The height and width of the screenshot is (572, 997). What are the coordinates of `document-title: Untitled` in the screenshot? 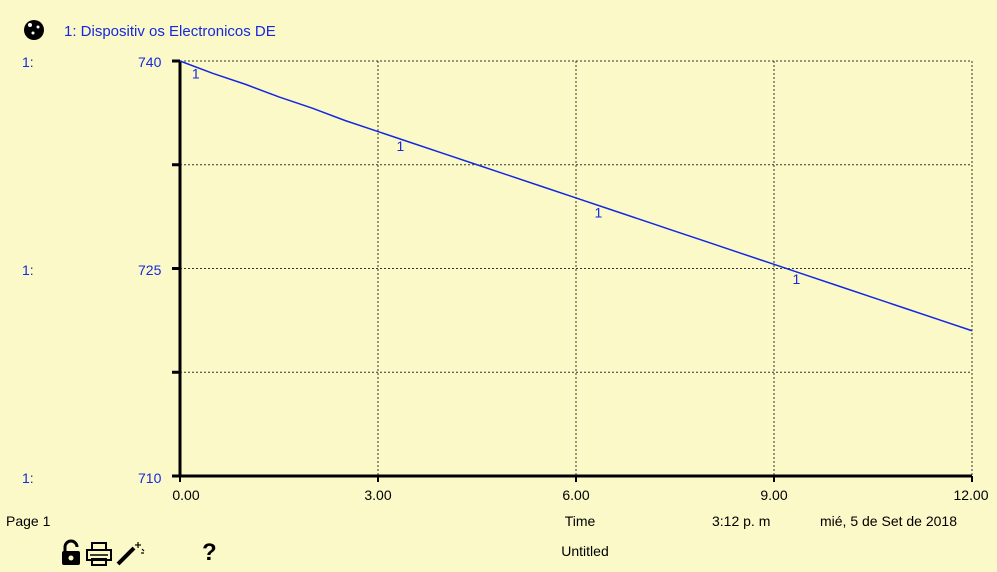 It's located at (585, 551).